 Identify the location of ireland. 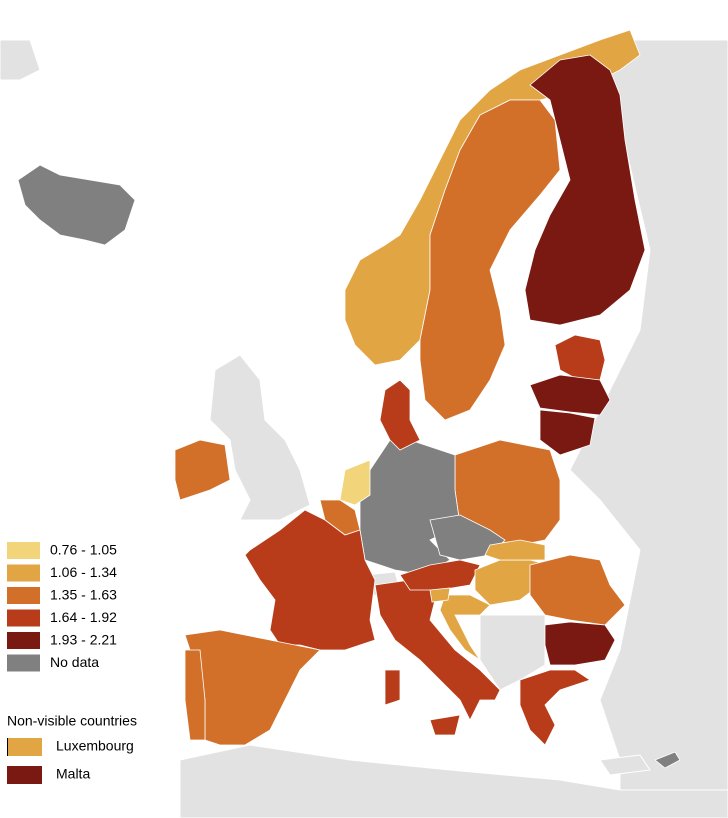
(202, 470).